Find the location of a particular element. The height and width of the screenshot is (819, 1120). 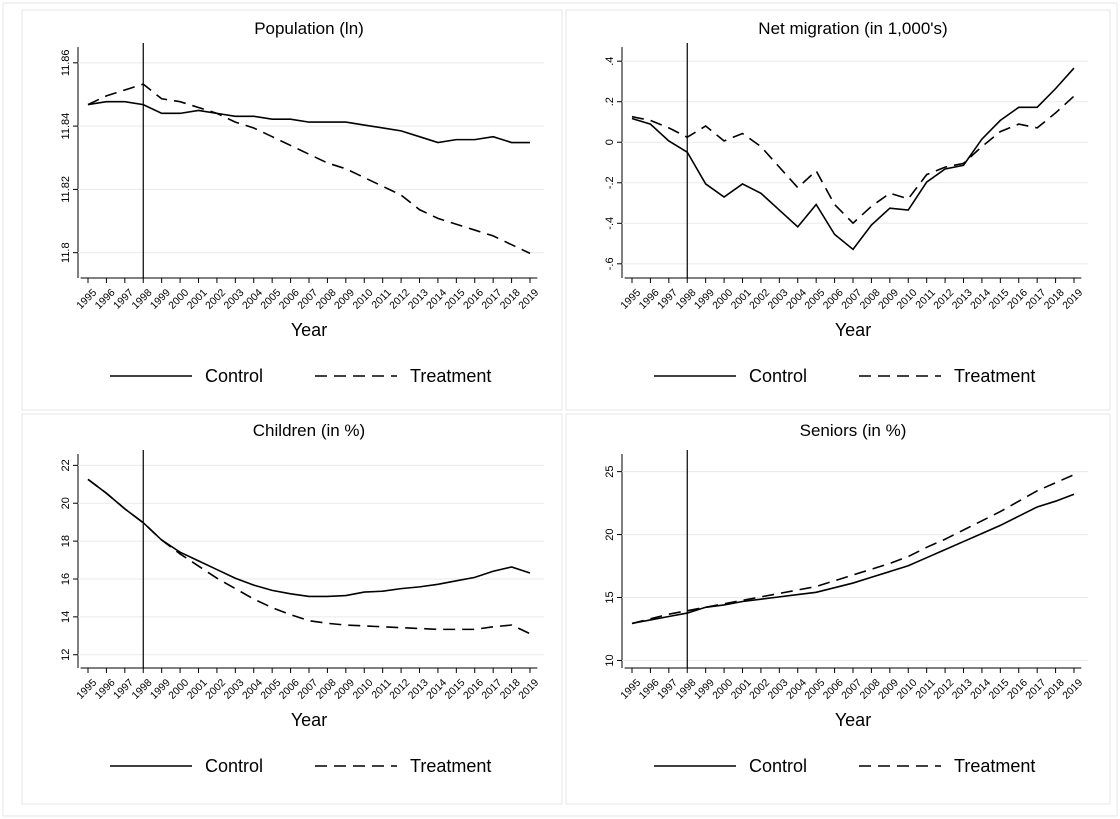

y-tick-label: 0 is located at coordinates (610, 142).